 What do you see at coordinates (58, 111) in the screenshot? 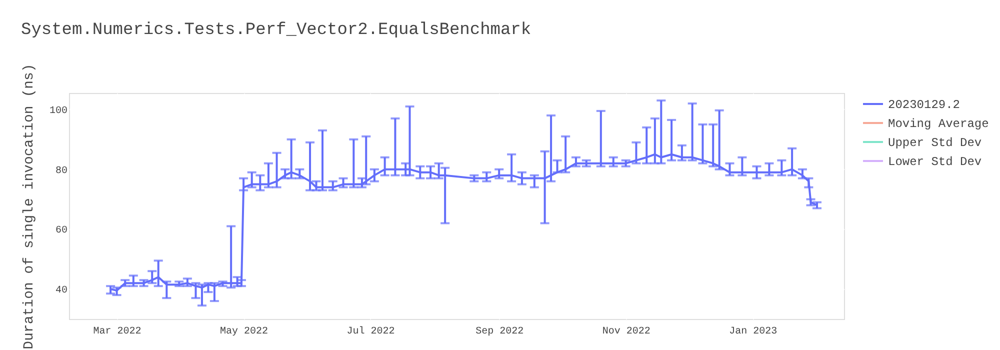
I see `y-tick-label: 100` at bounding box center [58, 111].